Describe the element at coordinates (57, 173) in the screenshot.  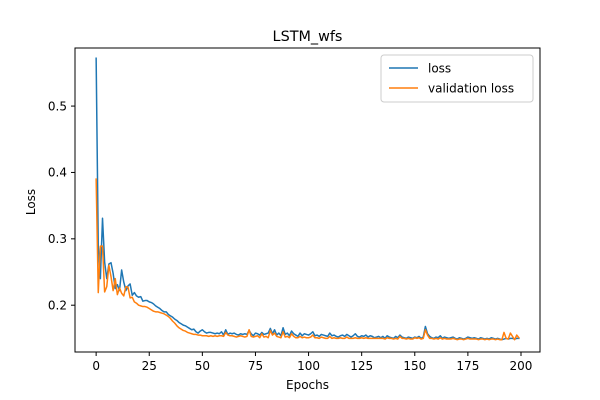
I see `y-tick-label: 0.4` at that location.